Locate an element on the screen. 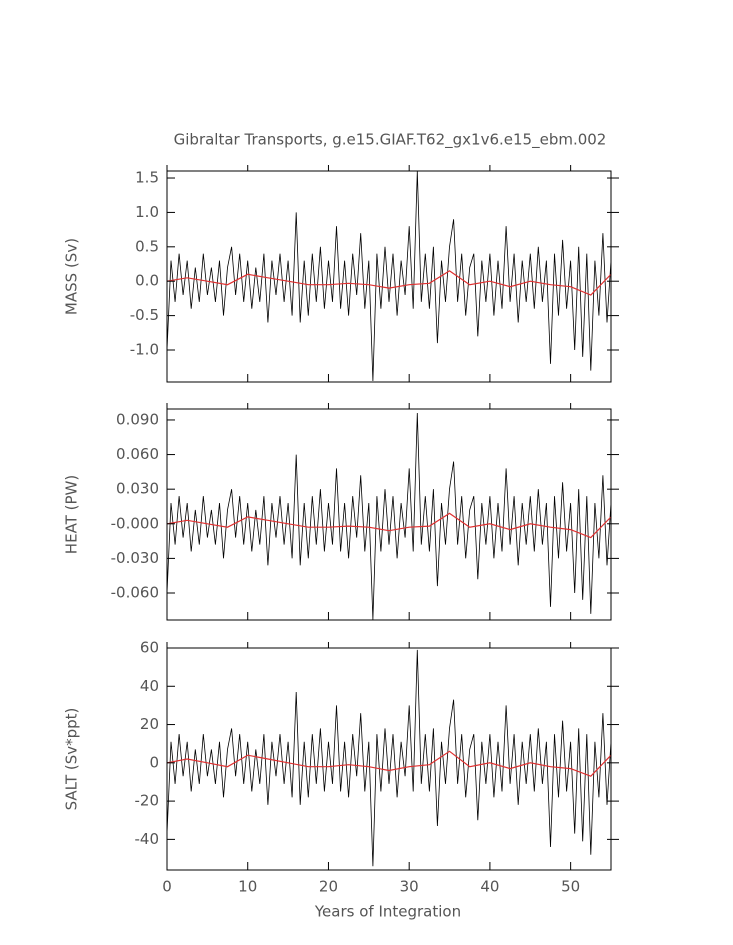 The width and height of the screenshot is (733, 945). y-tick-label: 20 is located at coordinates (149, 724).